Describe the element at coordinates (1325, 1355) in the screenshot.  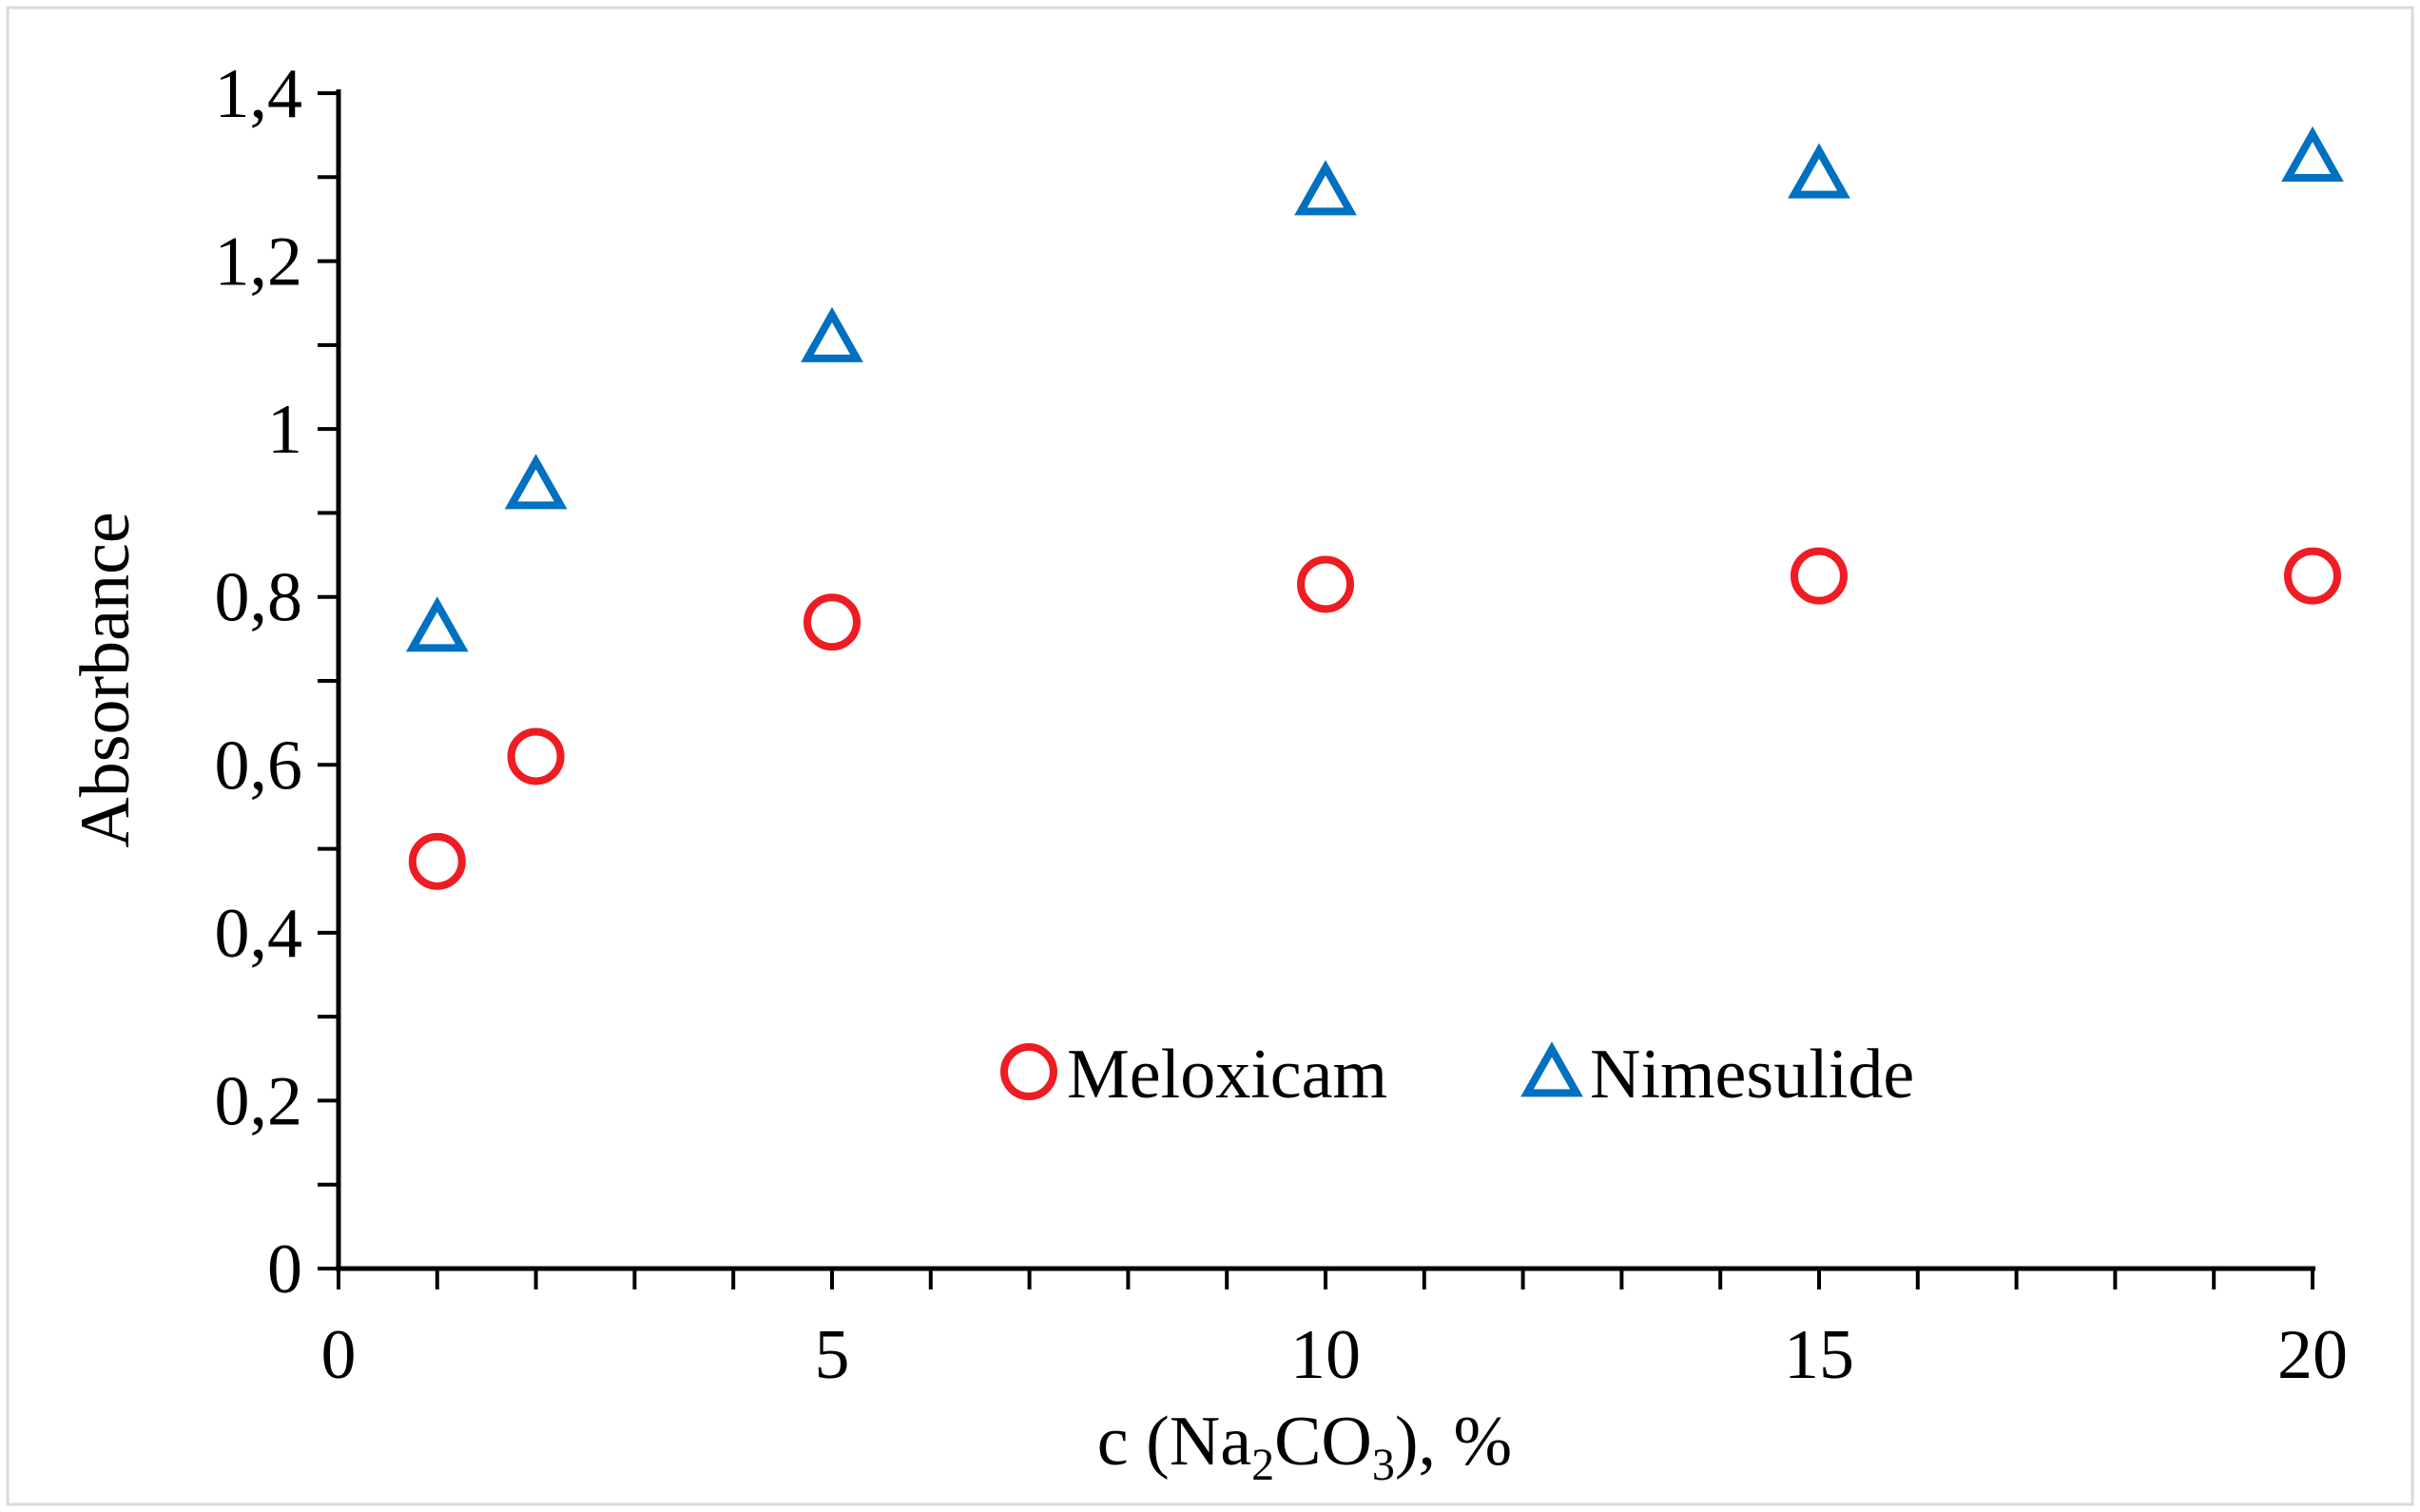
I see `x-tick-label: 10` at that location.